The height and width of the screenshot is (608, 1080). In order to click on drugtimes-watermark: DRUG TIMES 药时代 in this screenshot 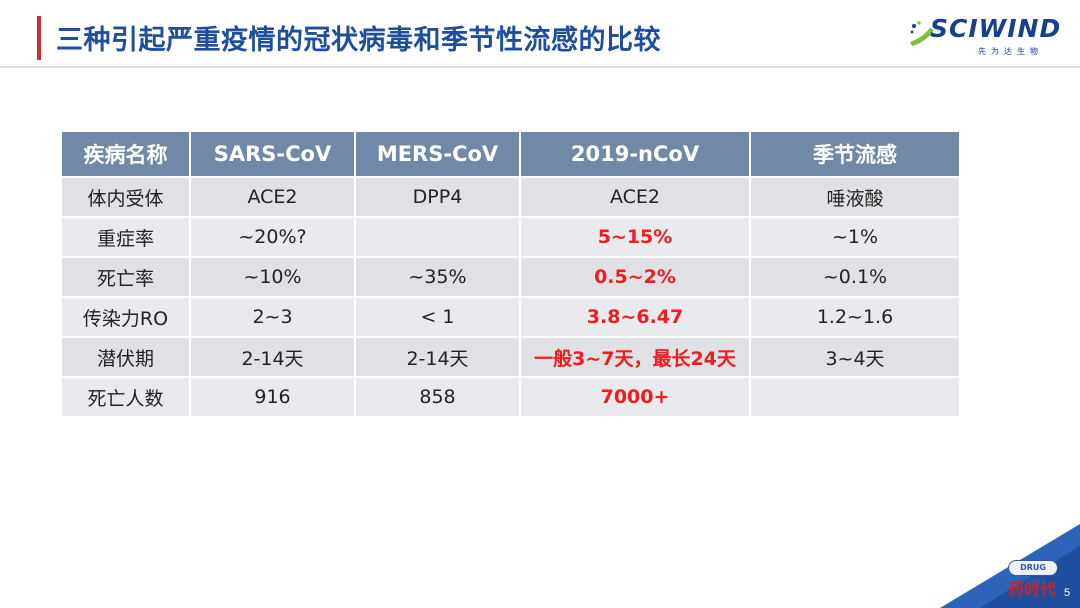, I will do `click(1032, 579)`.